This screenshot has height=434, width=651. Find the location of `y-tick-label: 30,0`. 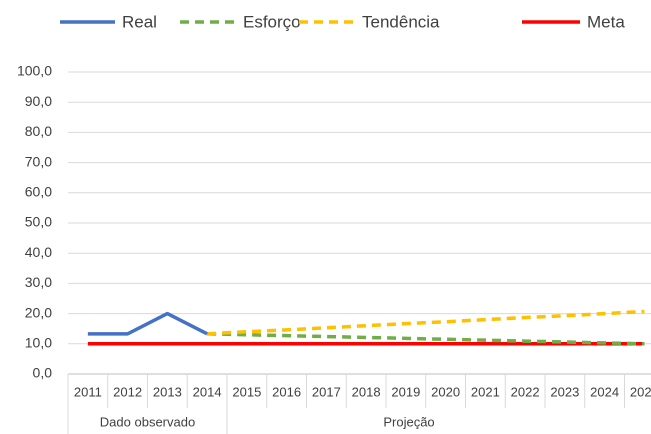

y-tick-label: 30,0 is located at coordinates (38, 282).